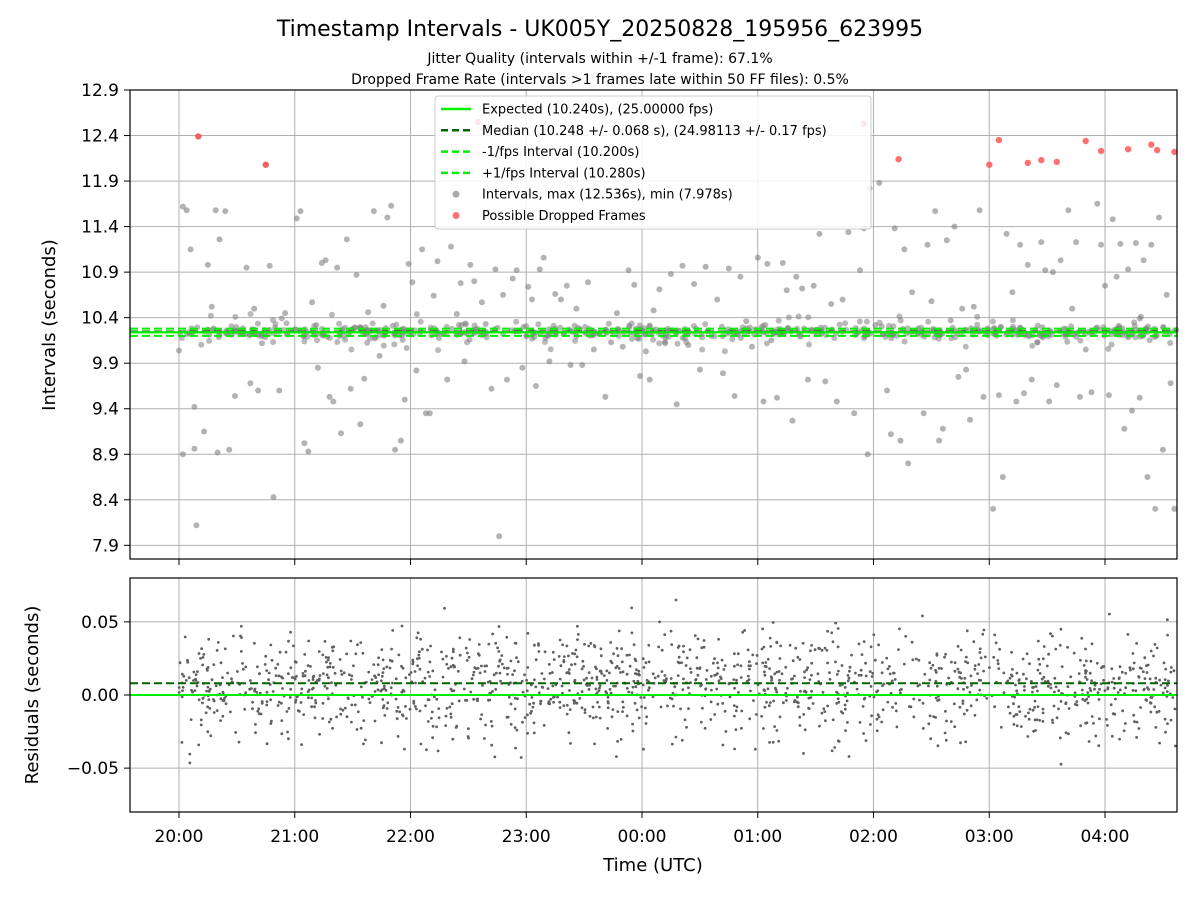 The image size is (1200, 900). I want to click on top-y-tick-label: 12.4, so click(100, 137).